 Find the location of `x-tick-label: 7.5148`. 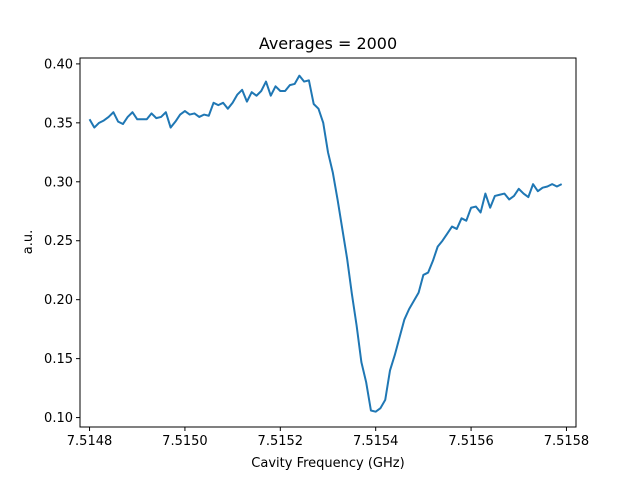

x-tick-label: 7.5148 is located at coordinates (90, 441).